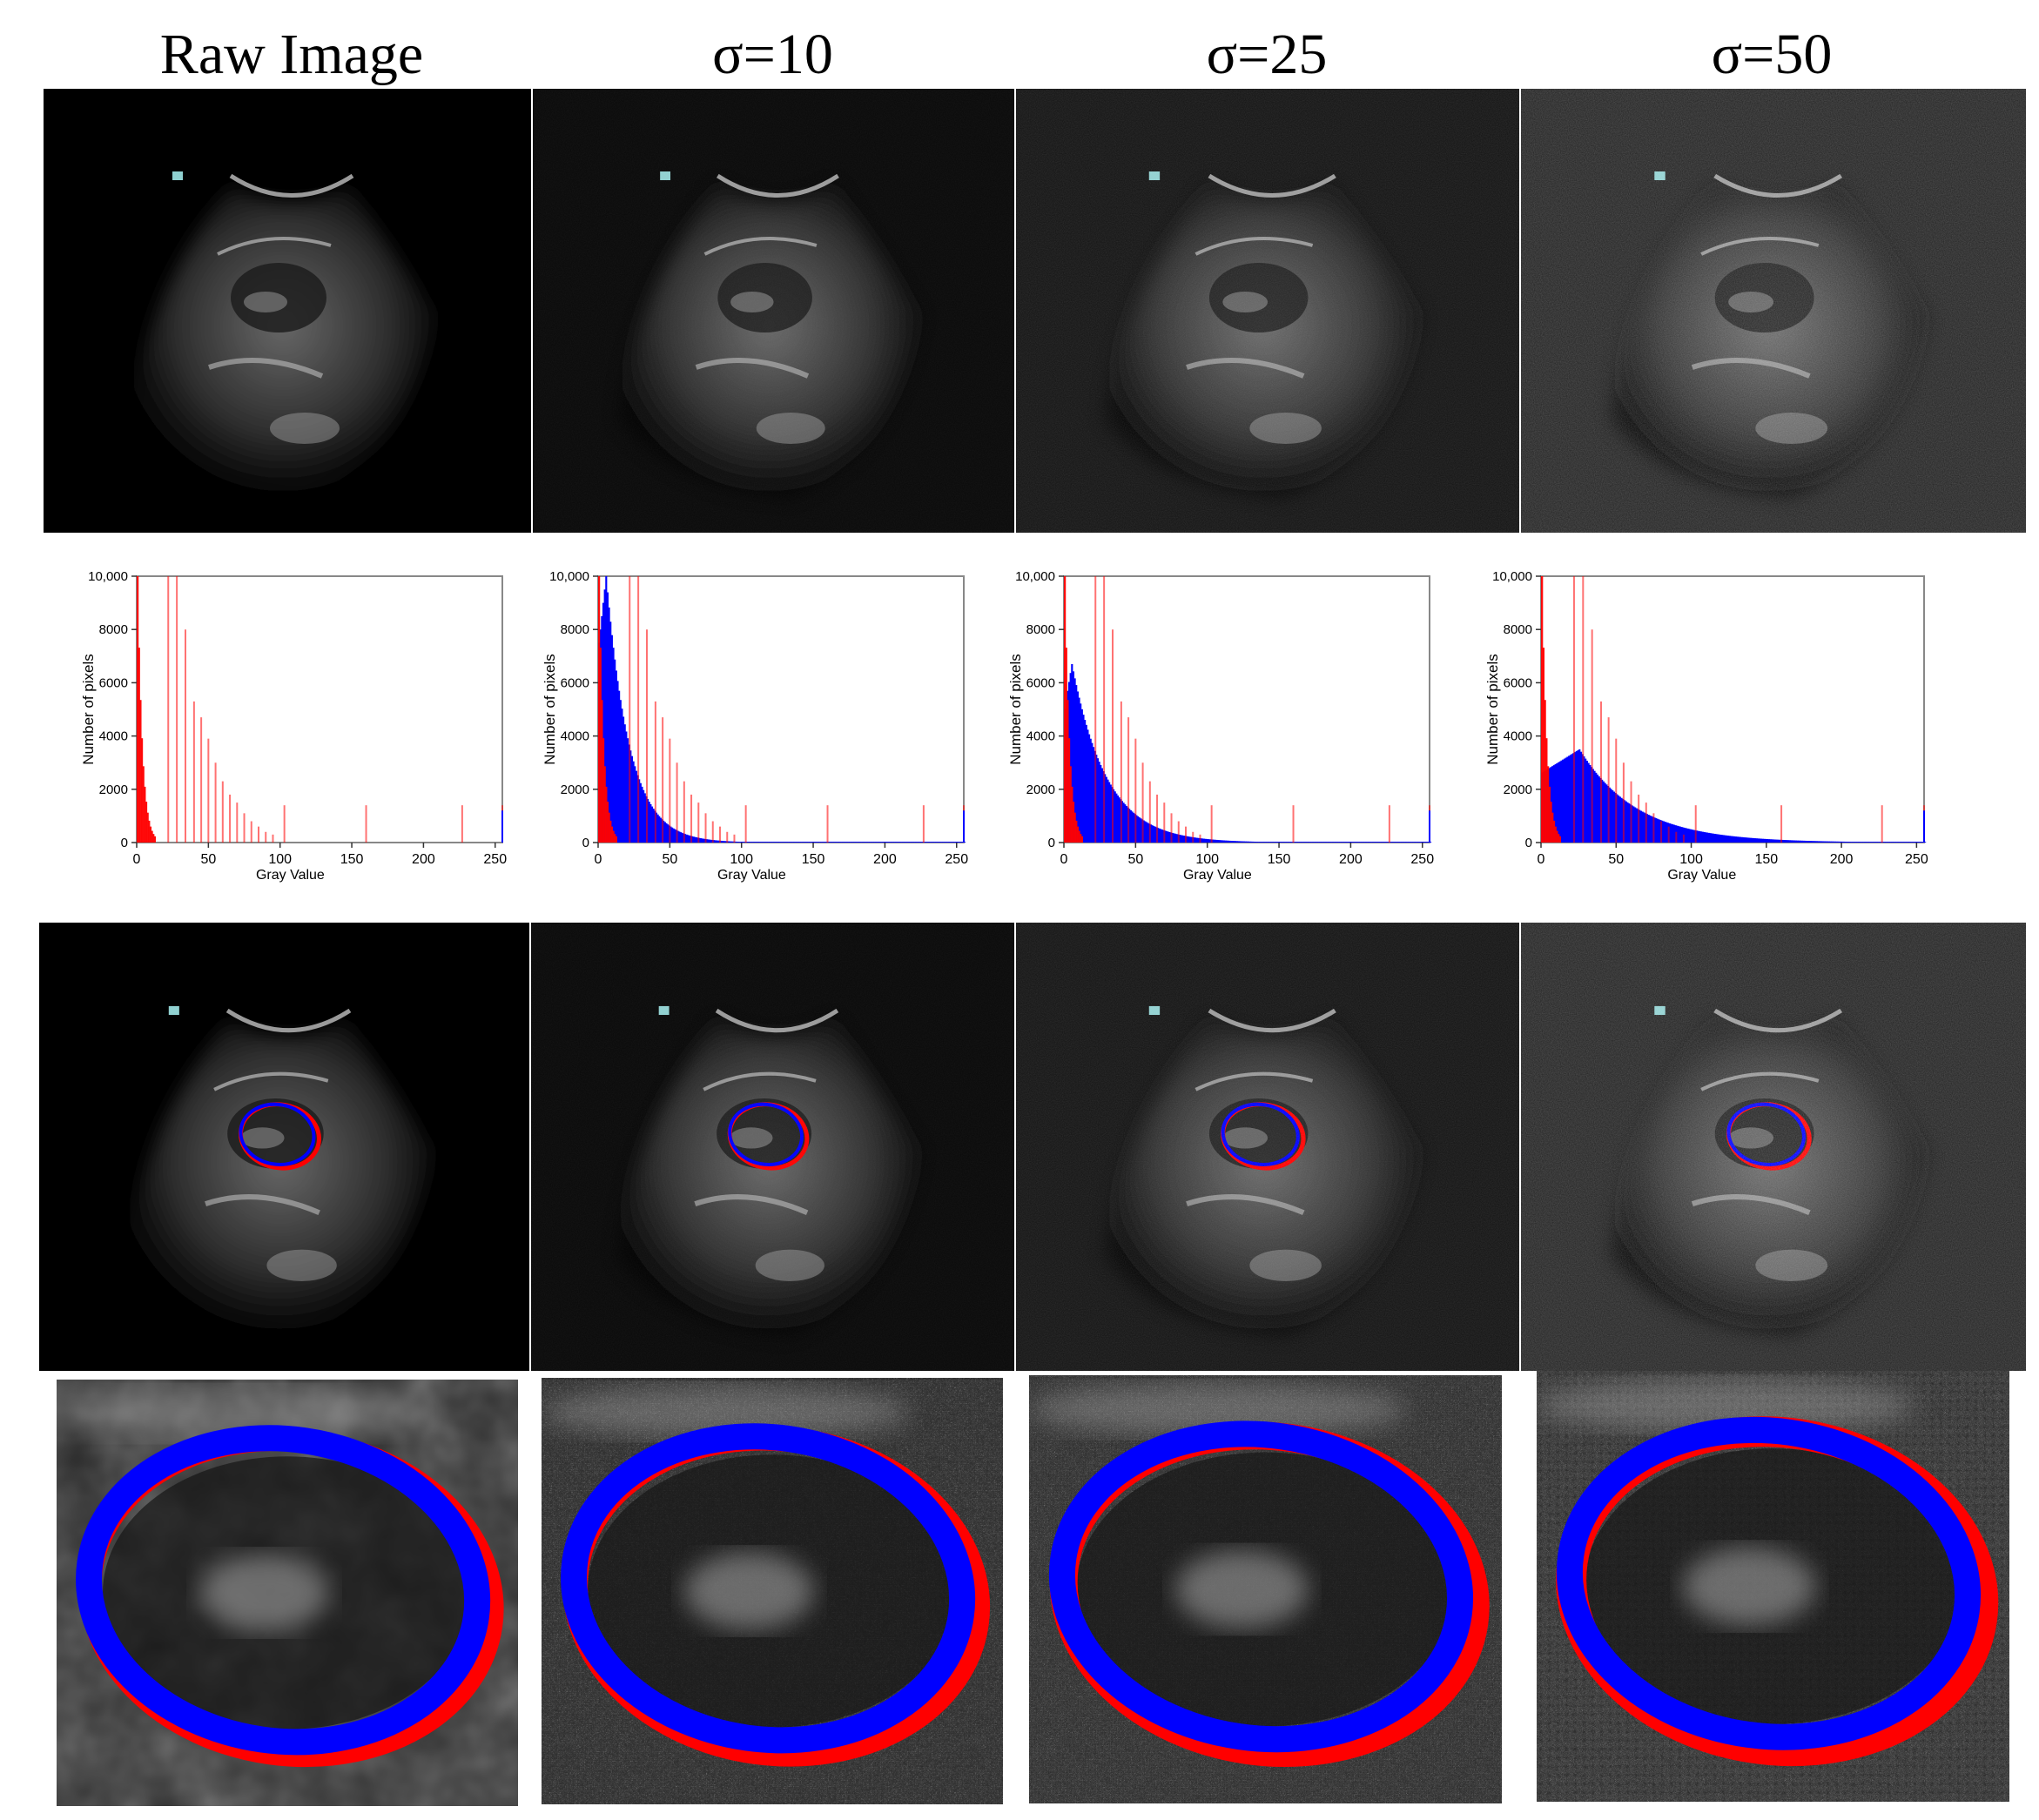 The height and width of the screenshot is (1820, 2039). Describe the element at coordinates (1261, 1586) in the screenshot. I see `contour-blue` at that location.